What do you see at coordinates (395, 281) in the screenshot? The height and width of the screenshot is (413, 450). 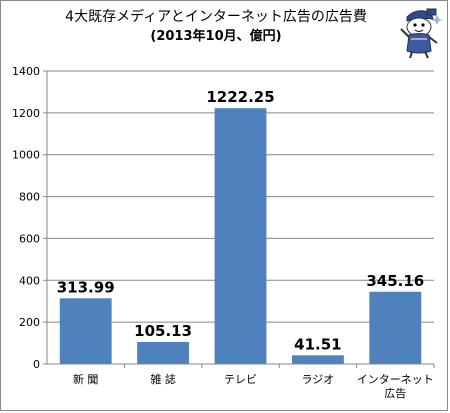 I see `data-label: 345.16` at bounding box center [395, 281].